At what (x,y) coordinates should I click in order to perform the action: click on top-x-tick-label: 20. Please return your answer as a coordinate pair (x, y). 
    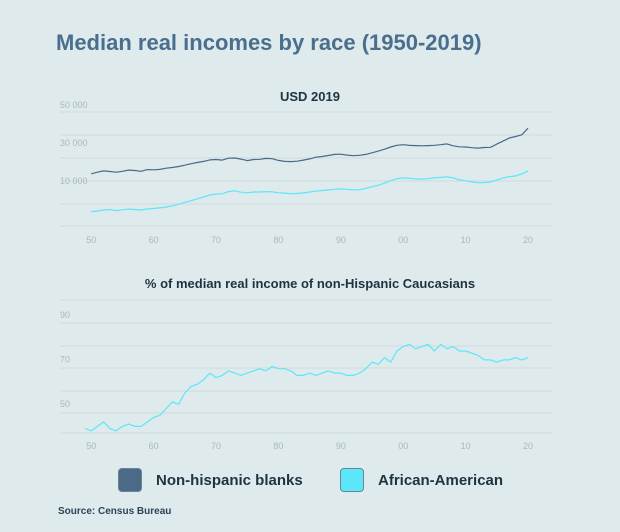
    Looking at the image, I should click on (528, 240).